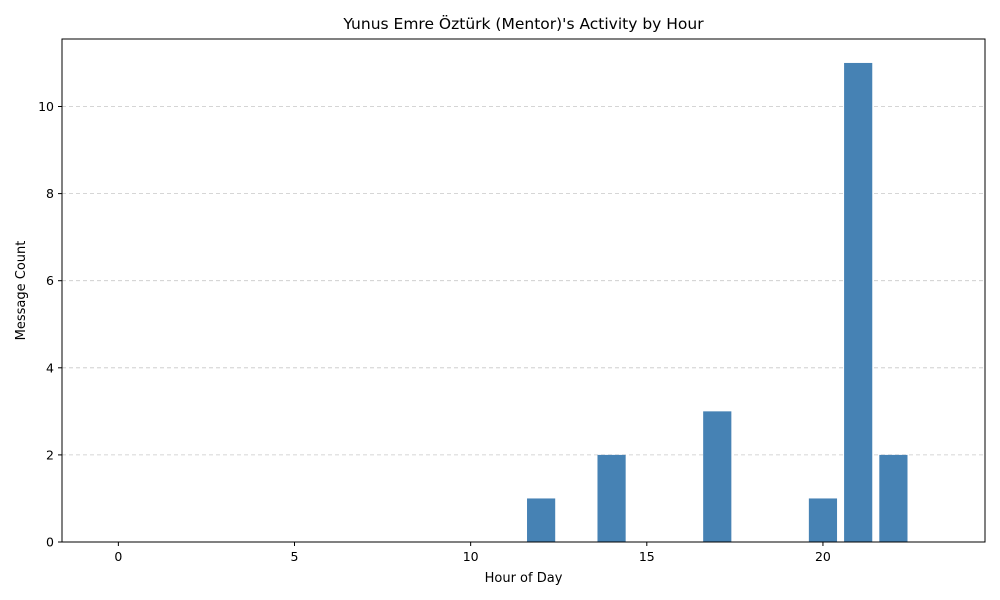  I want to click on y-axis-label: Message Count, so click(21, 291).